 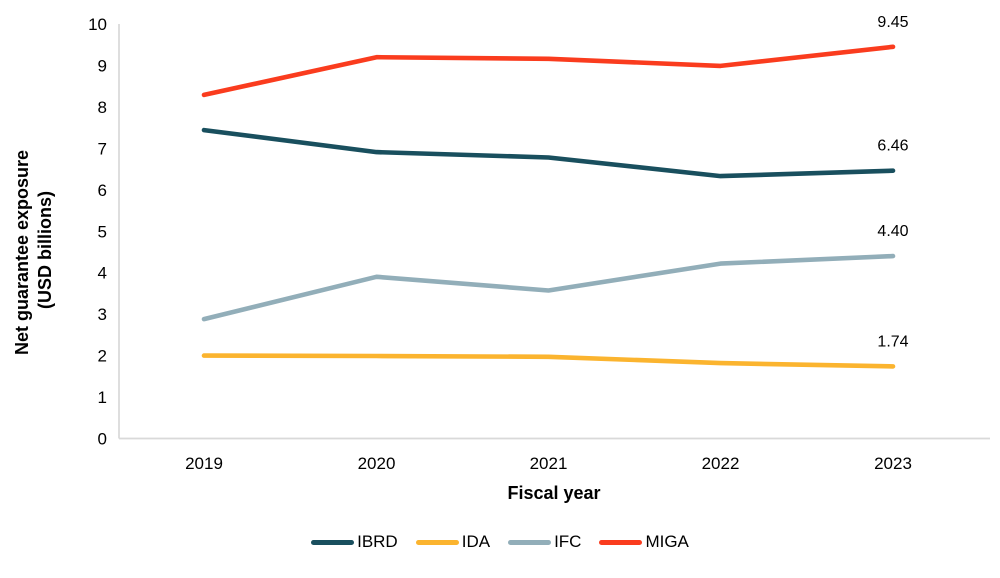 What do you see at coordinates (548, 287) in the screenshot?
I see `series-line-ifc` at bounding box center [548, 287].